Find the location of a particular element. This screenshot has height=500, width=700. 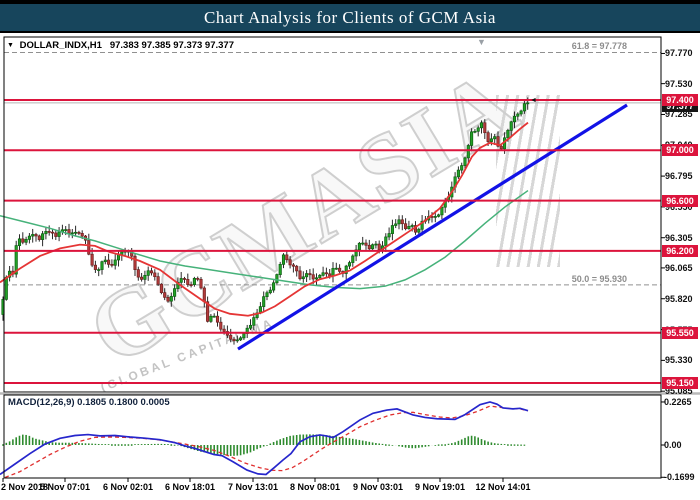

current-bar-marker-icon: ◄ is located at coordinates (533, 100).